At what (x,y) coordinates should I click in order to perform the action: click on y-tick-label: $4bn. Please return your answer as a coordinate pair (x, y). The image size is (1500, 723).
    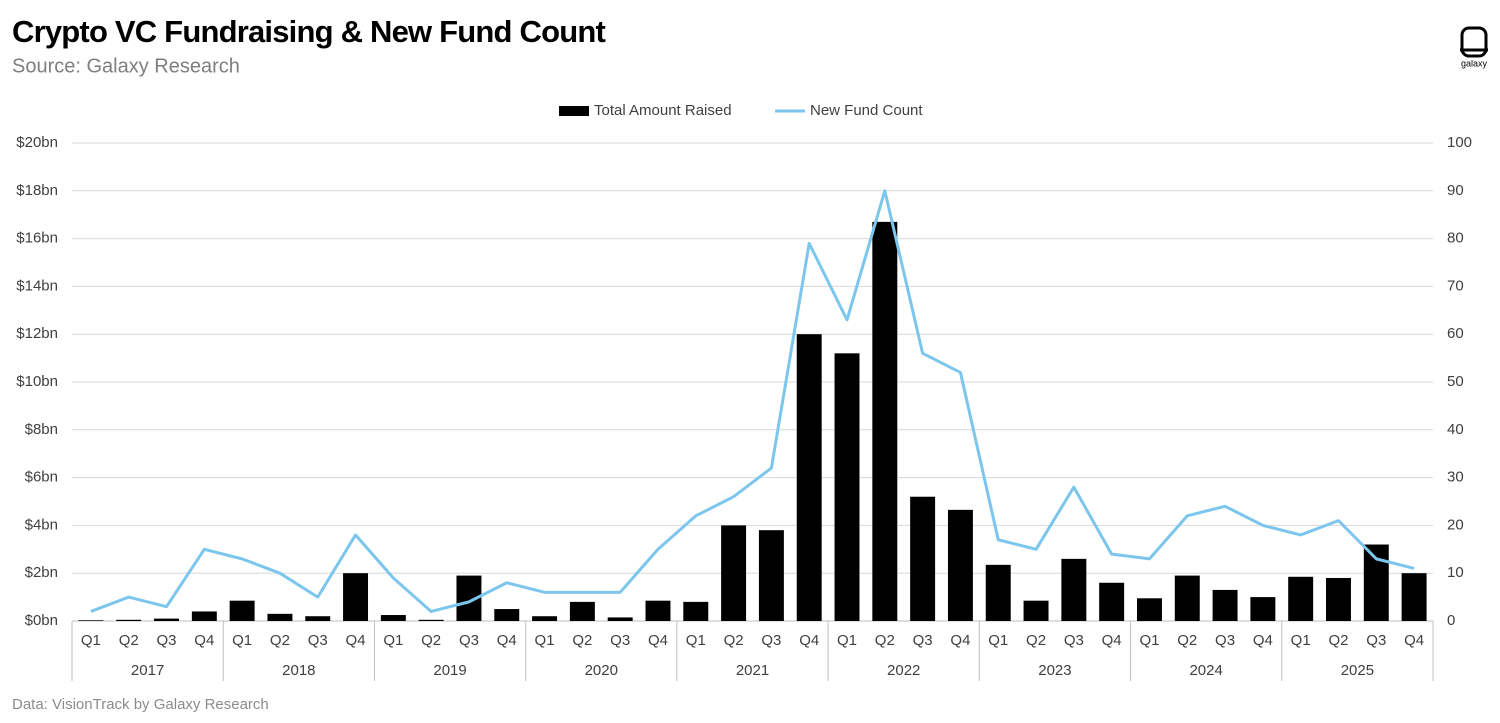
    Looking at the image, I should click on (41, 524).